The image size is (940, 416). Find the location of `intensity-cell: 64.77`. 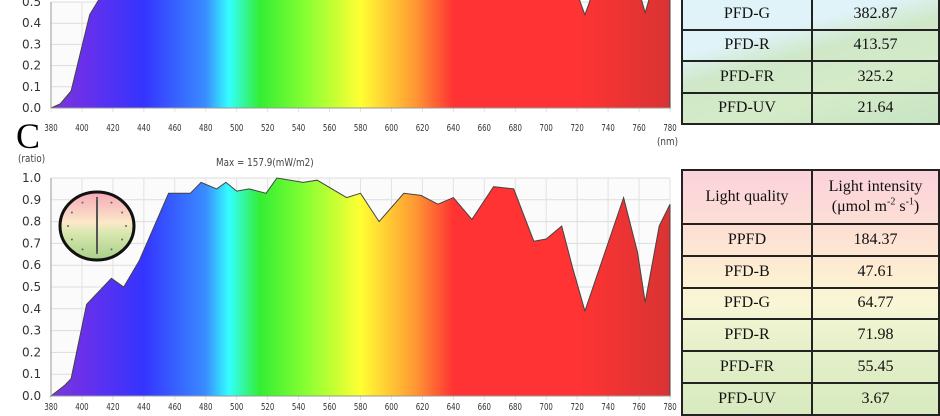

intensity-cell: 64.77 is located at coordinates (875, 303).